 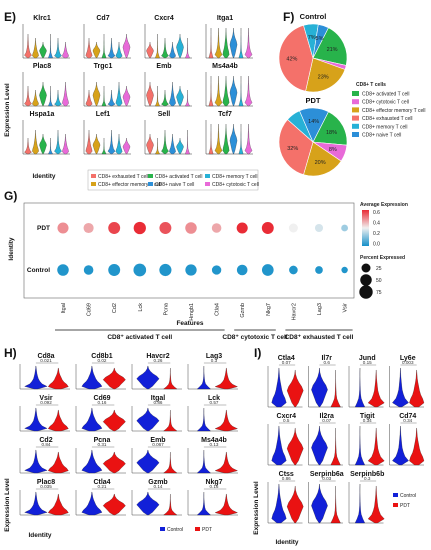 What do you see at coordinates (102, 360) in the screenshot?
I see `pvalue-label: 0.02` at bounding box center [102, 360].